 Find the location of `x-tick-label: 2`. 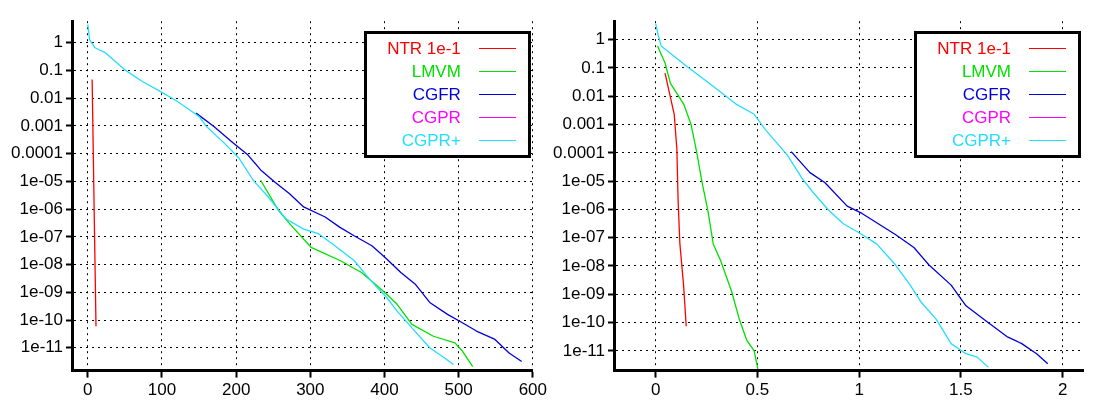

x-tick-label: 2 is located at coordinates (1062, 390).